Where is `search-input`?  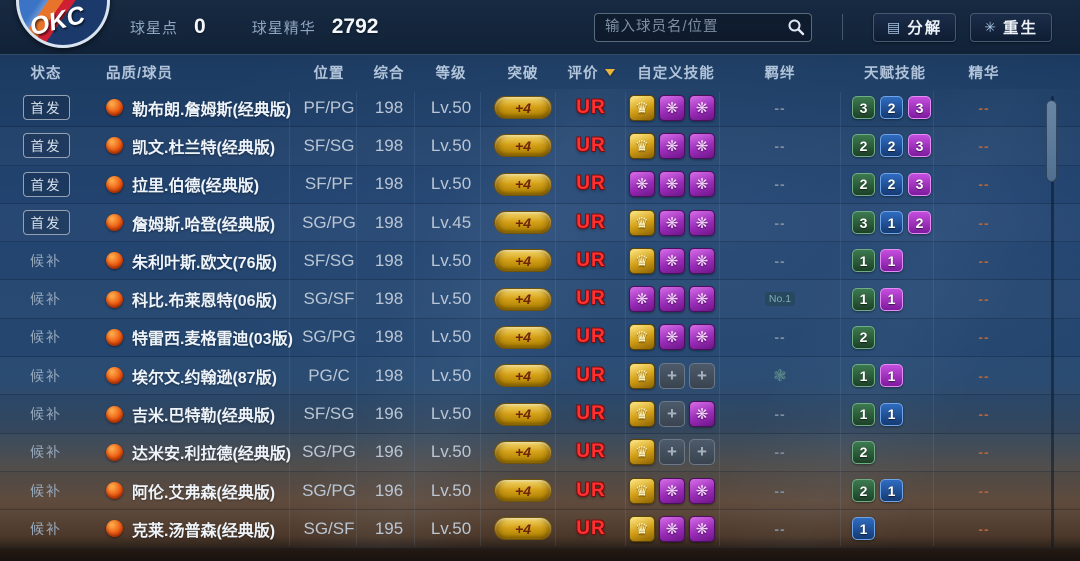
search-input is located at coordinates (703, 27).